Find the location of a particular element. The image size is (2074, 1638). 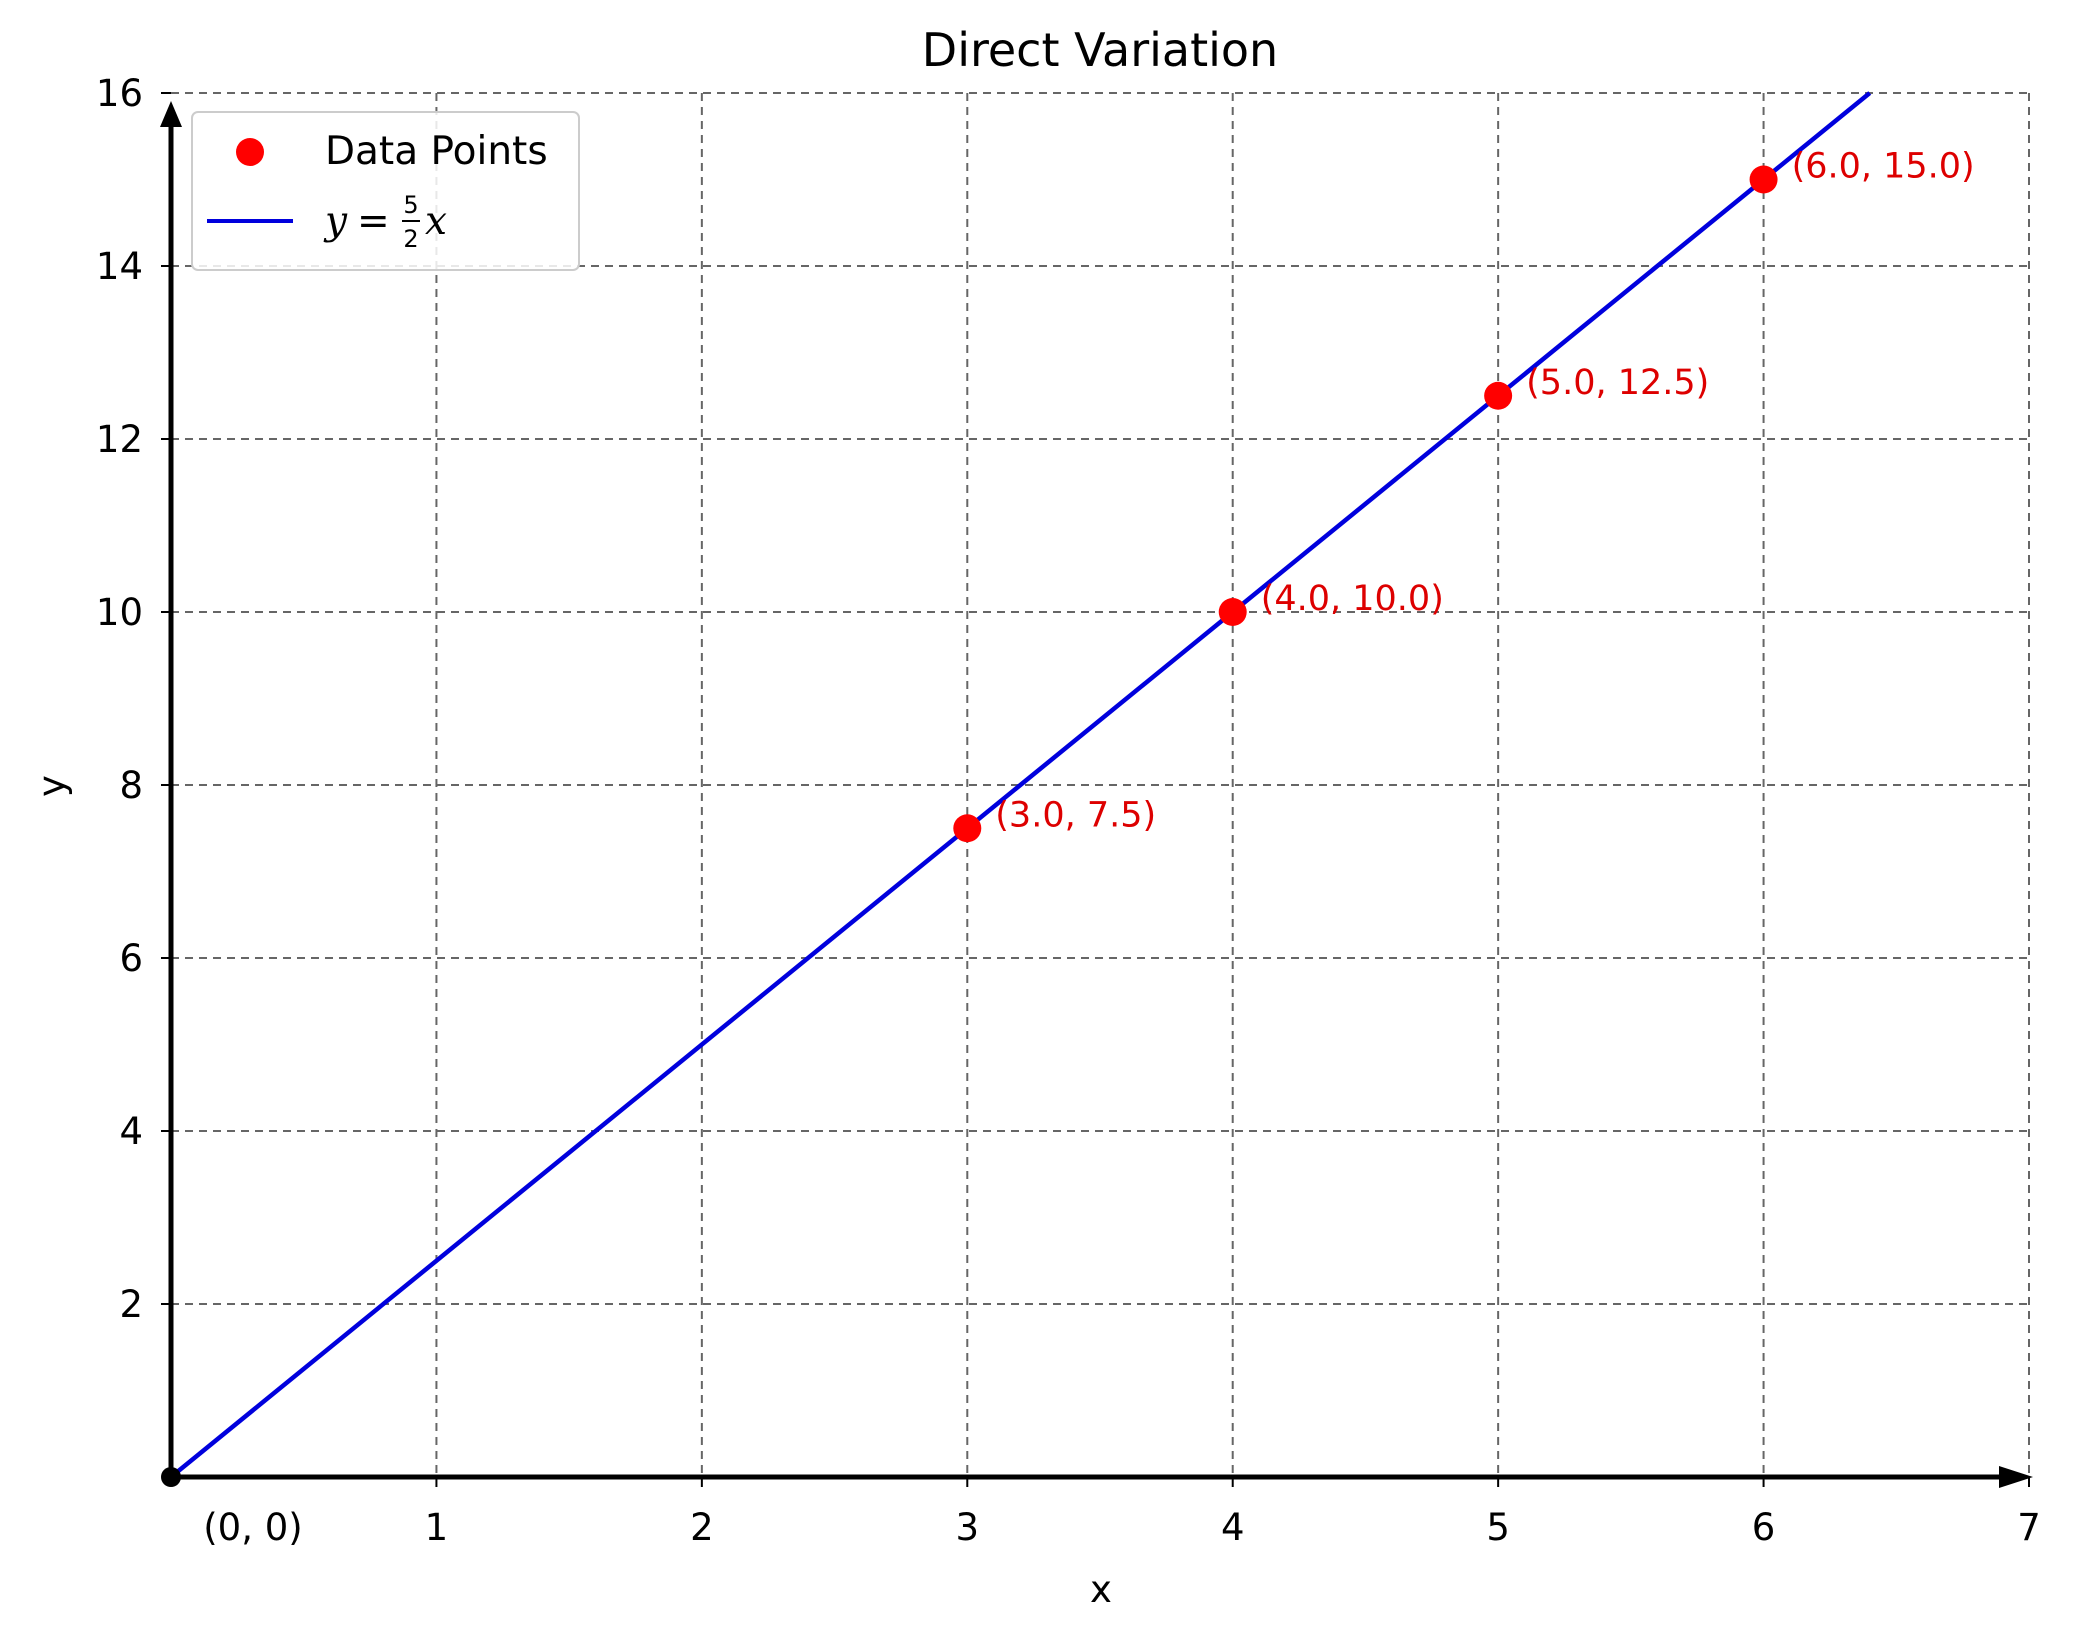

legend-label-line: y = 5 2 x is located at coordinates (385, 222).